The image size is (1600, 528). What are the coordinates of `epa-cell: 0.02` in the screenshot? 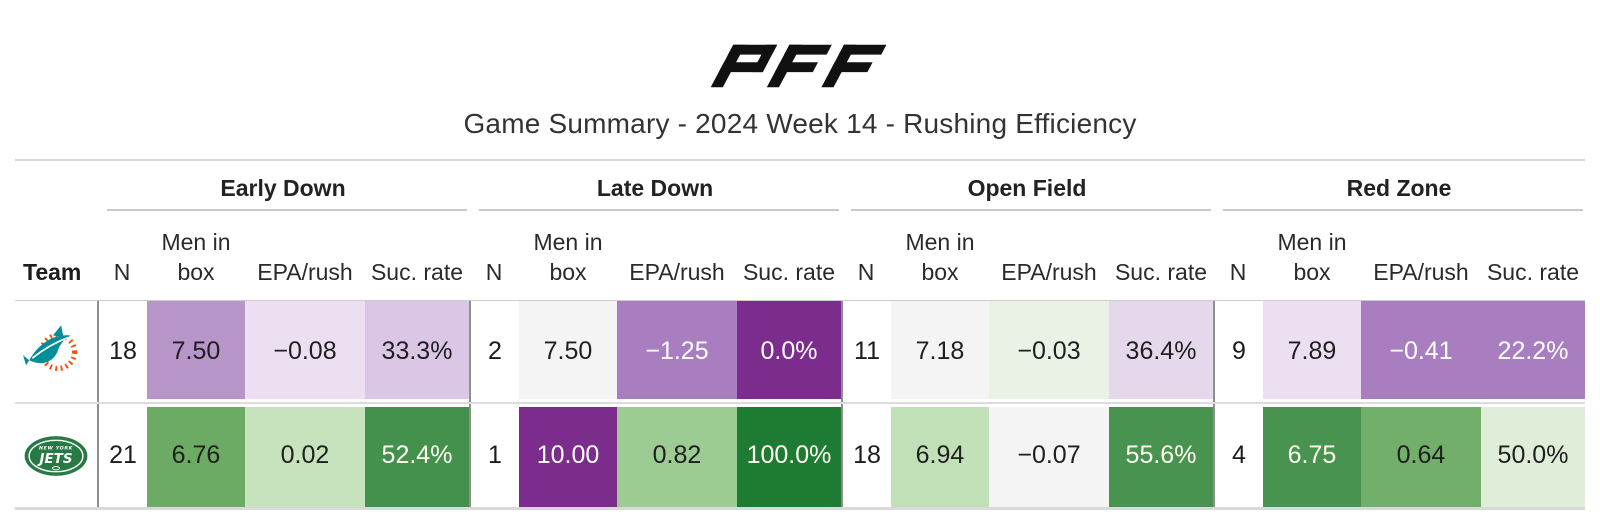 It's located at (305, 455).